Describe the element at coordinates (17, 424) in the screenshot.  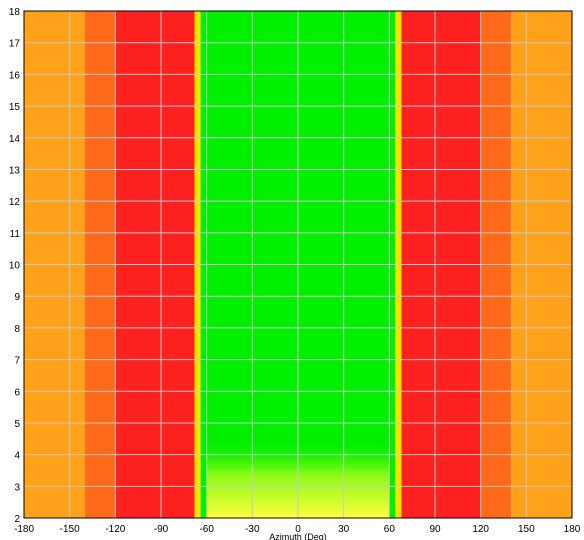
I see `y-tick-label: 5` at that location.